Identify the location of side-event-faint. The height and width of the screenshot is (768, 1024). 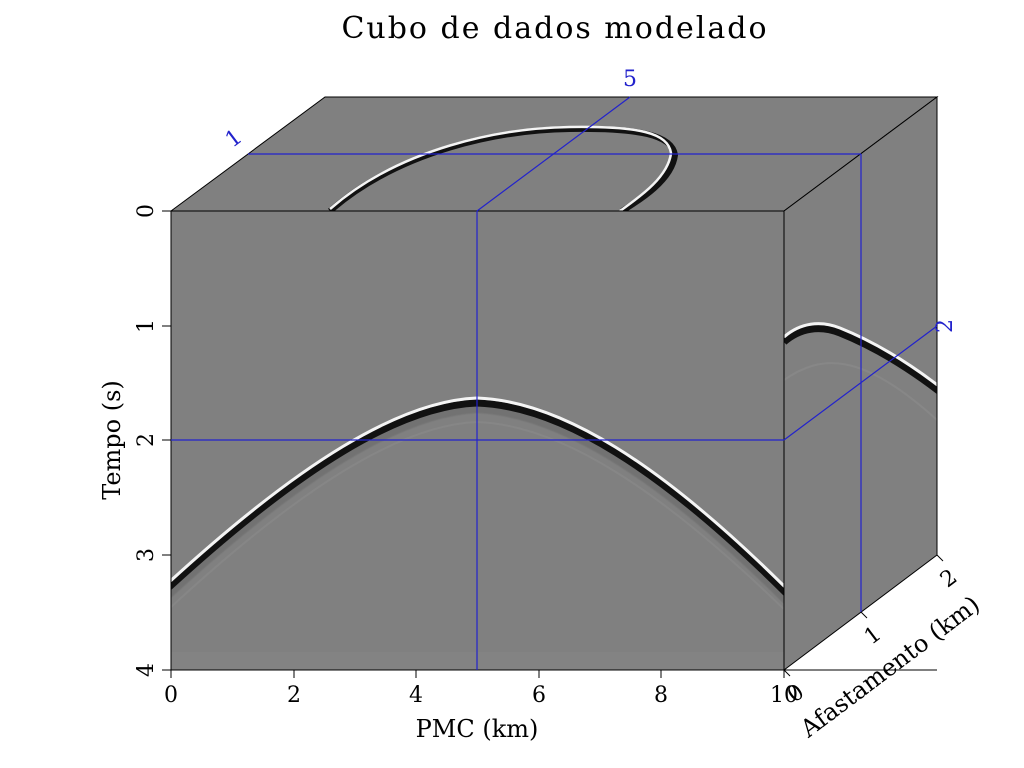
(860, 391).